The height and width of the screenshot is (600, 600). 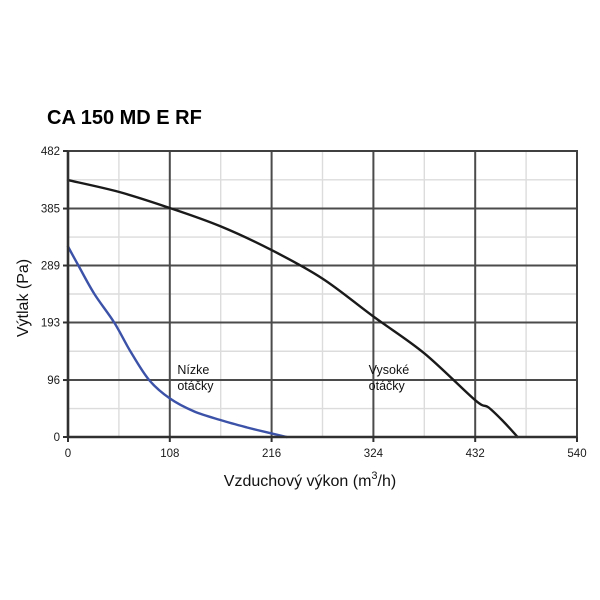 What do you see at coordinates (23, 298) in the screenshot?
I see `y-axis-title: Výtlak (Pa)` at bounding box center [23, 298].